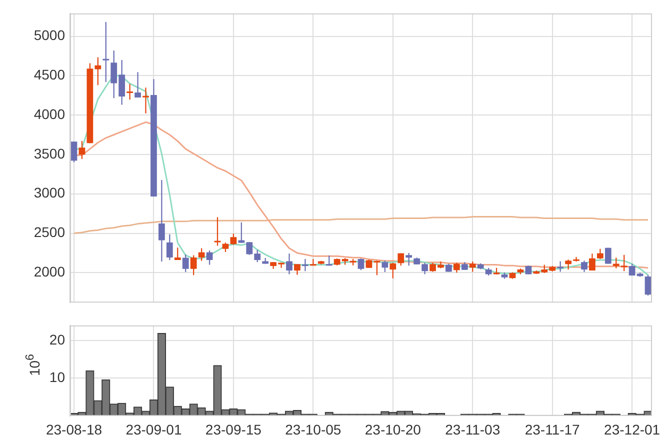  Describe the element at coordinates (57, 377) in the screenshot. I see `y-tick-label: 10` at that location.